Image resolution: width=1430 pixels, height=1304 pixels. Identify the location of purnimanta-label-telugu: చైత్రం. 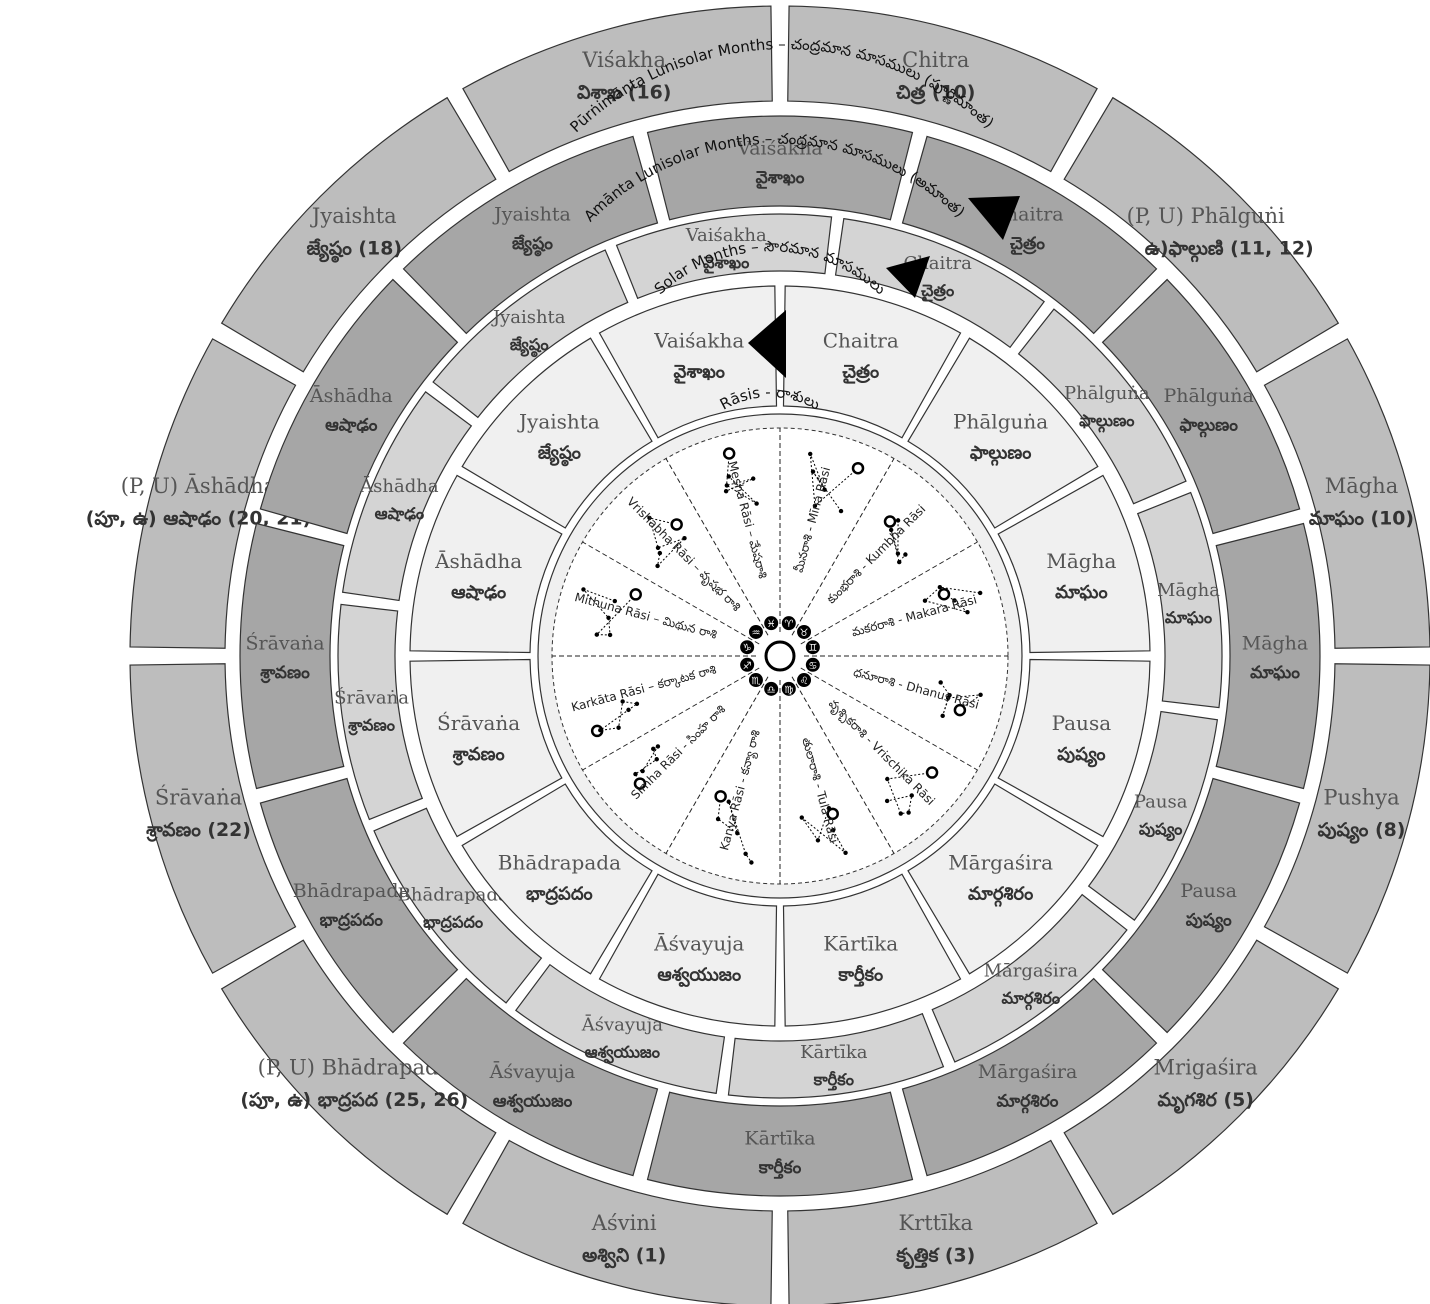
(1027, 244).